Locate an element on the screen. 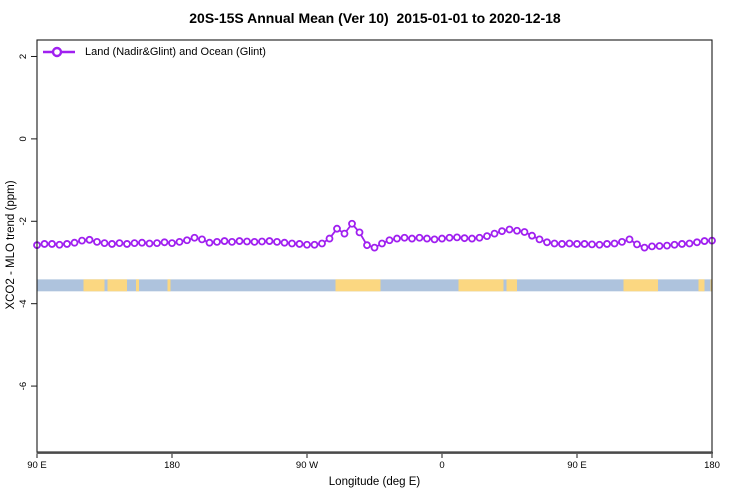  data-series is located at coordinates (374, 235).